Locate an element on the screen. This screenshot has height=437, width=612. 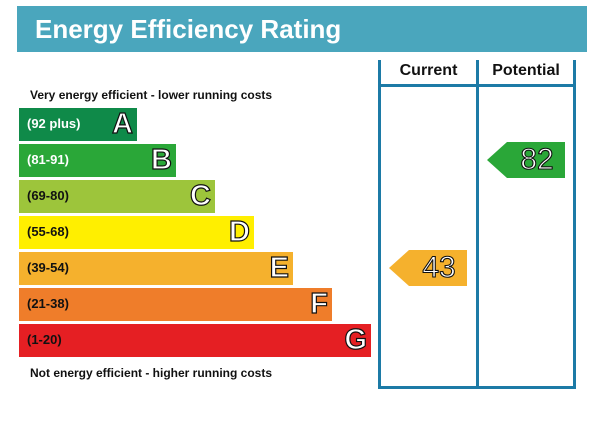
band-letter: G is located at coordinates (356, 339).